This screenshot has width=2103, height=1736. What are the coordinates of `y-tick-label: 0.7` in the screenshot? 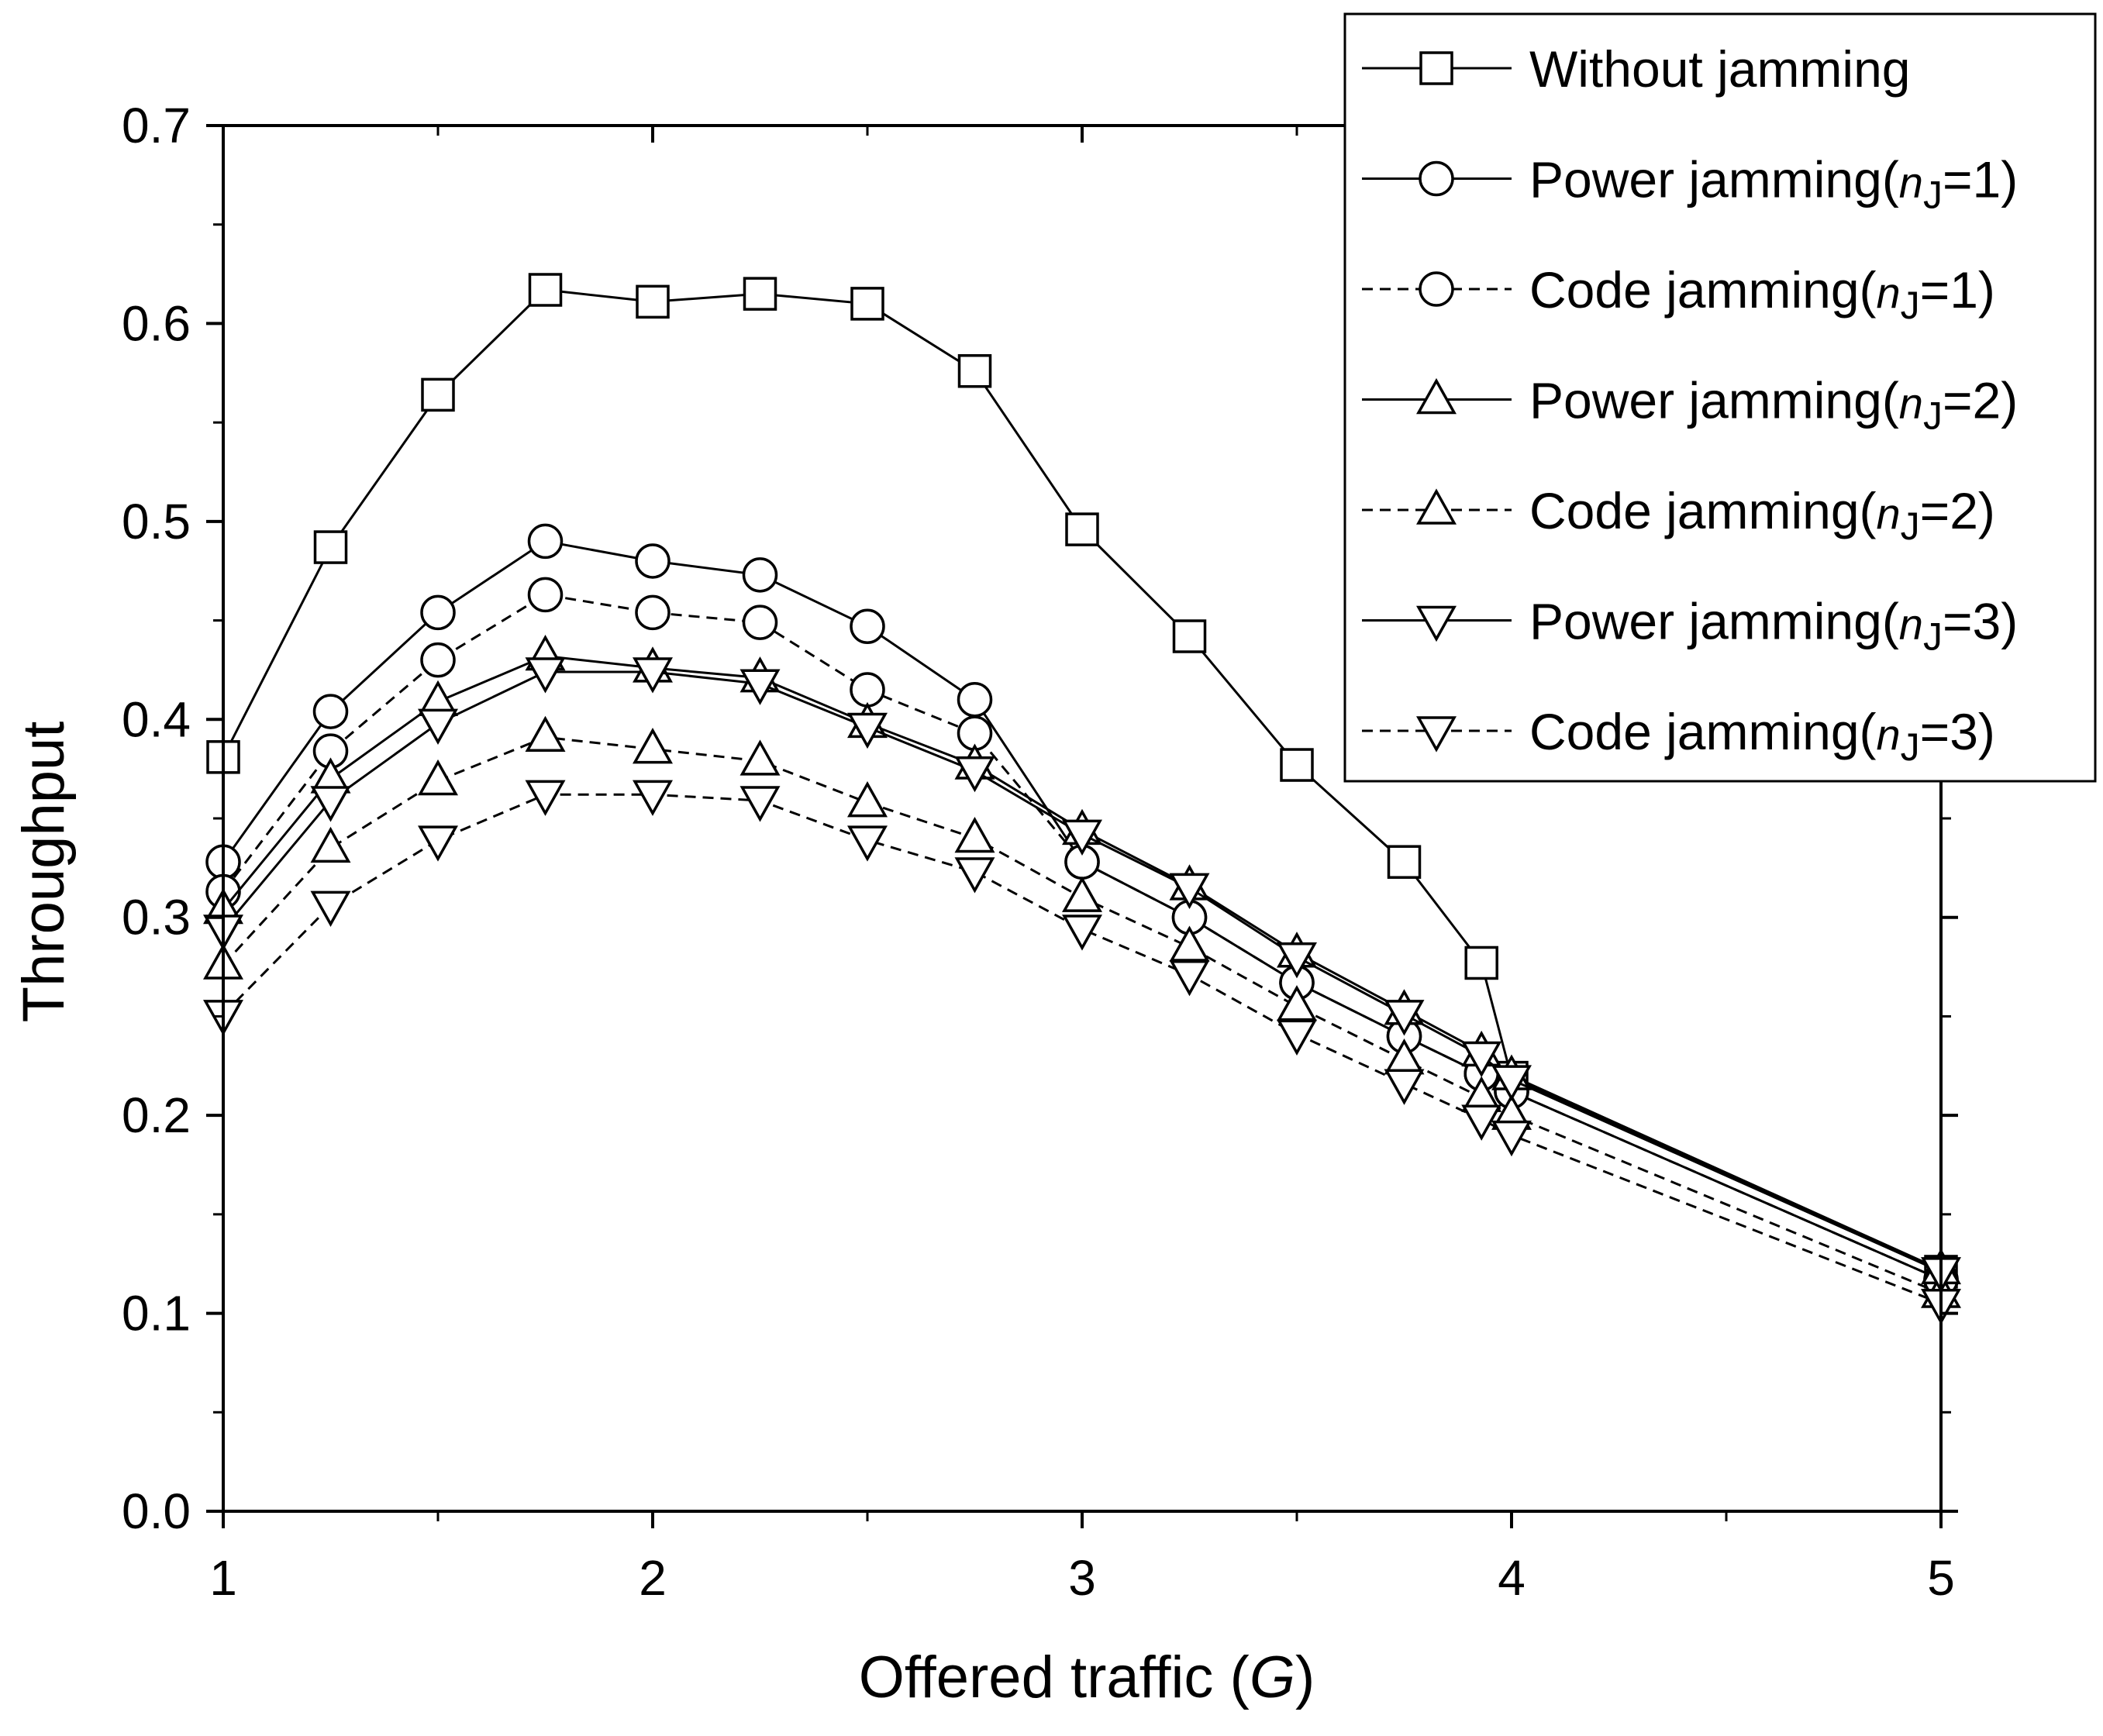 It's located at (157, 125).